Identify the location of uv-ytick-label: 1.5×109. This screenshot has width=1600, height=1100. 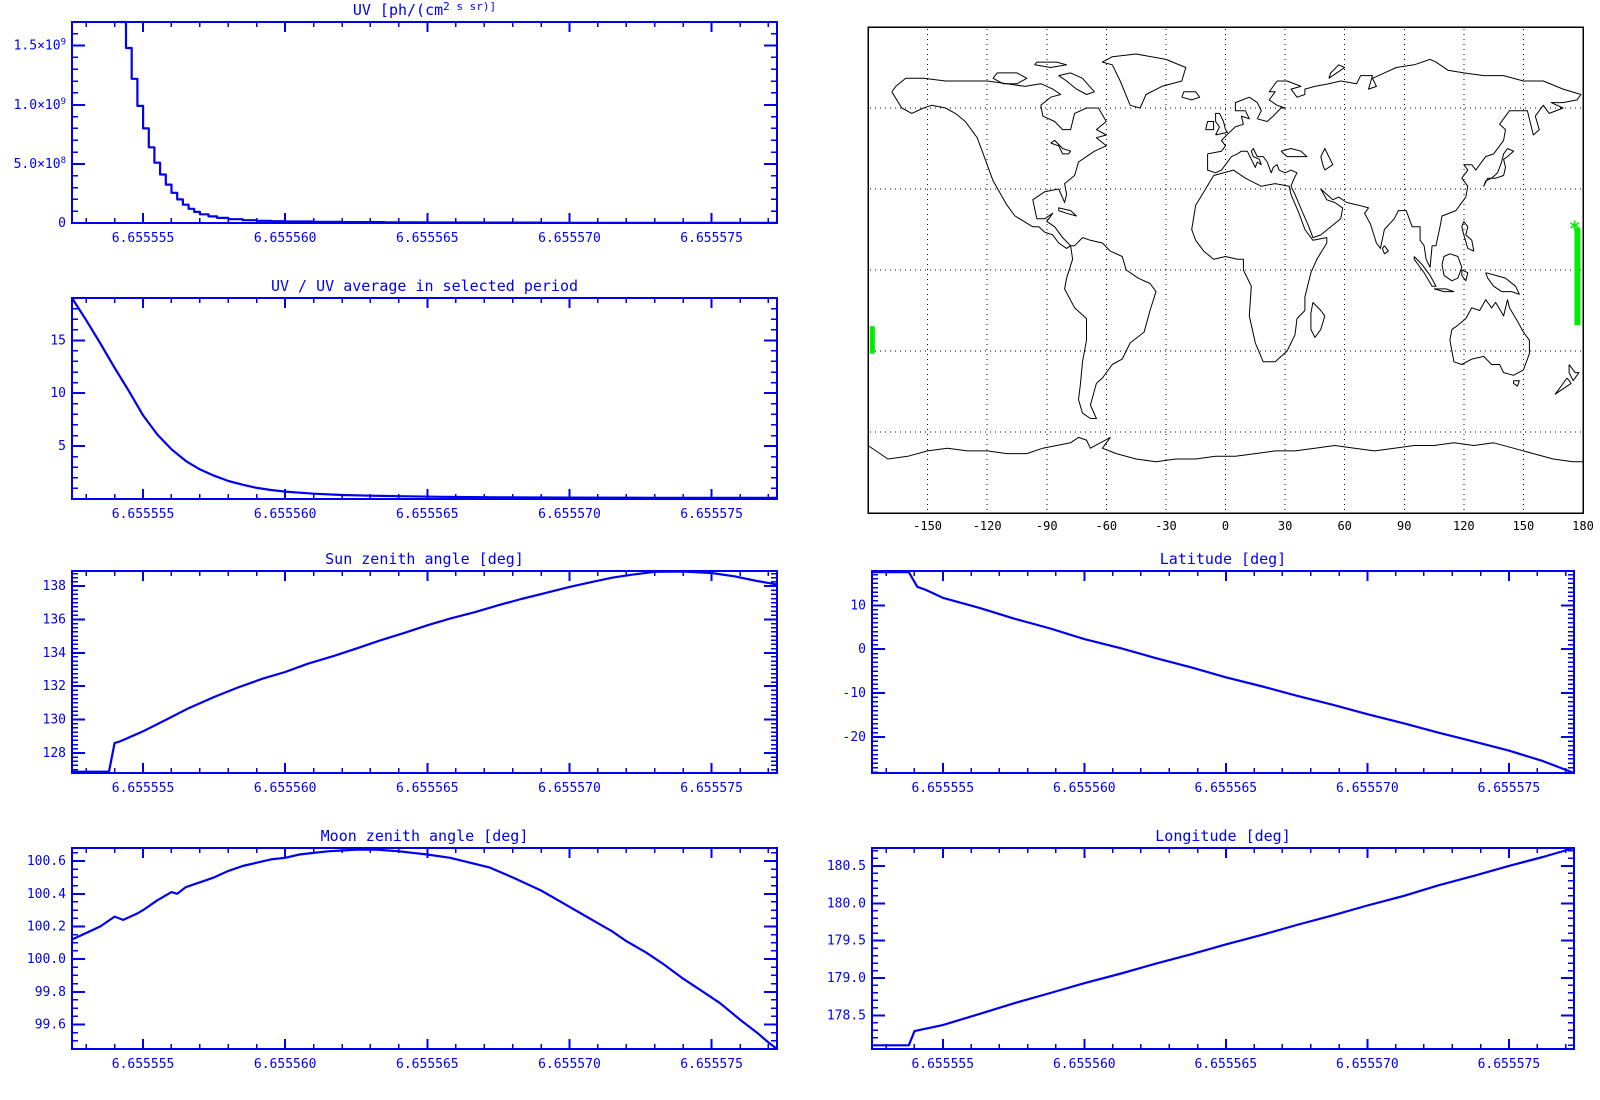
(40, 46).